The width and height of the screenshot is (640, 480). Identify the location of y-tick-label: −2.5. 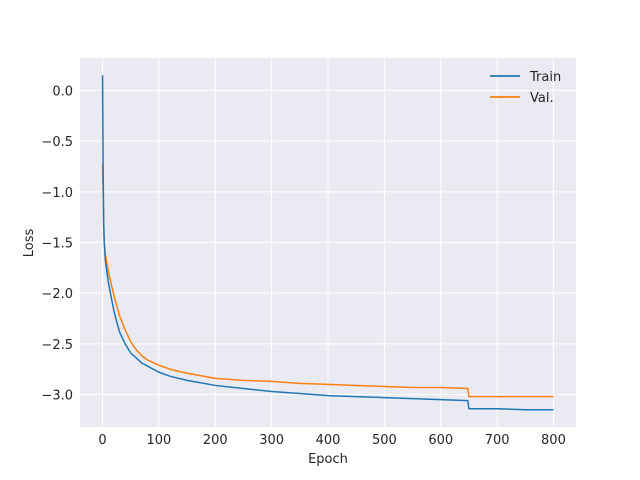
(57, 345).